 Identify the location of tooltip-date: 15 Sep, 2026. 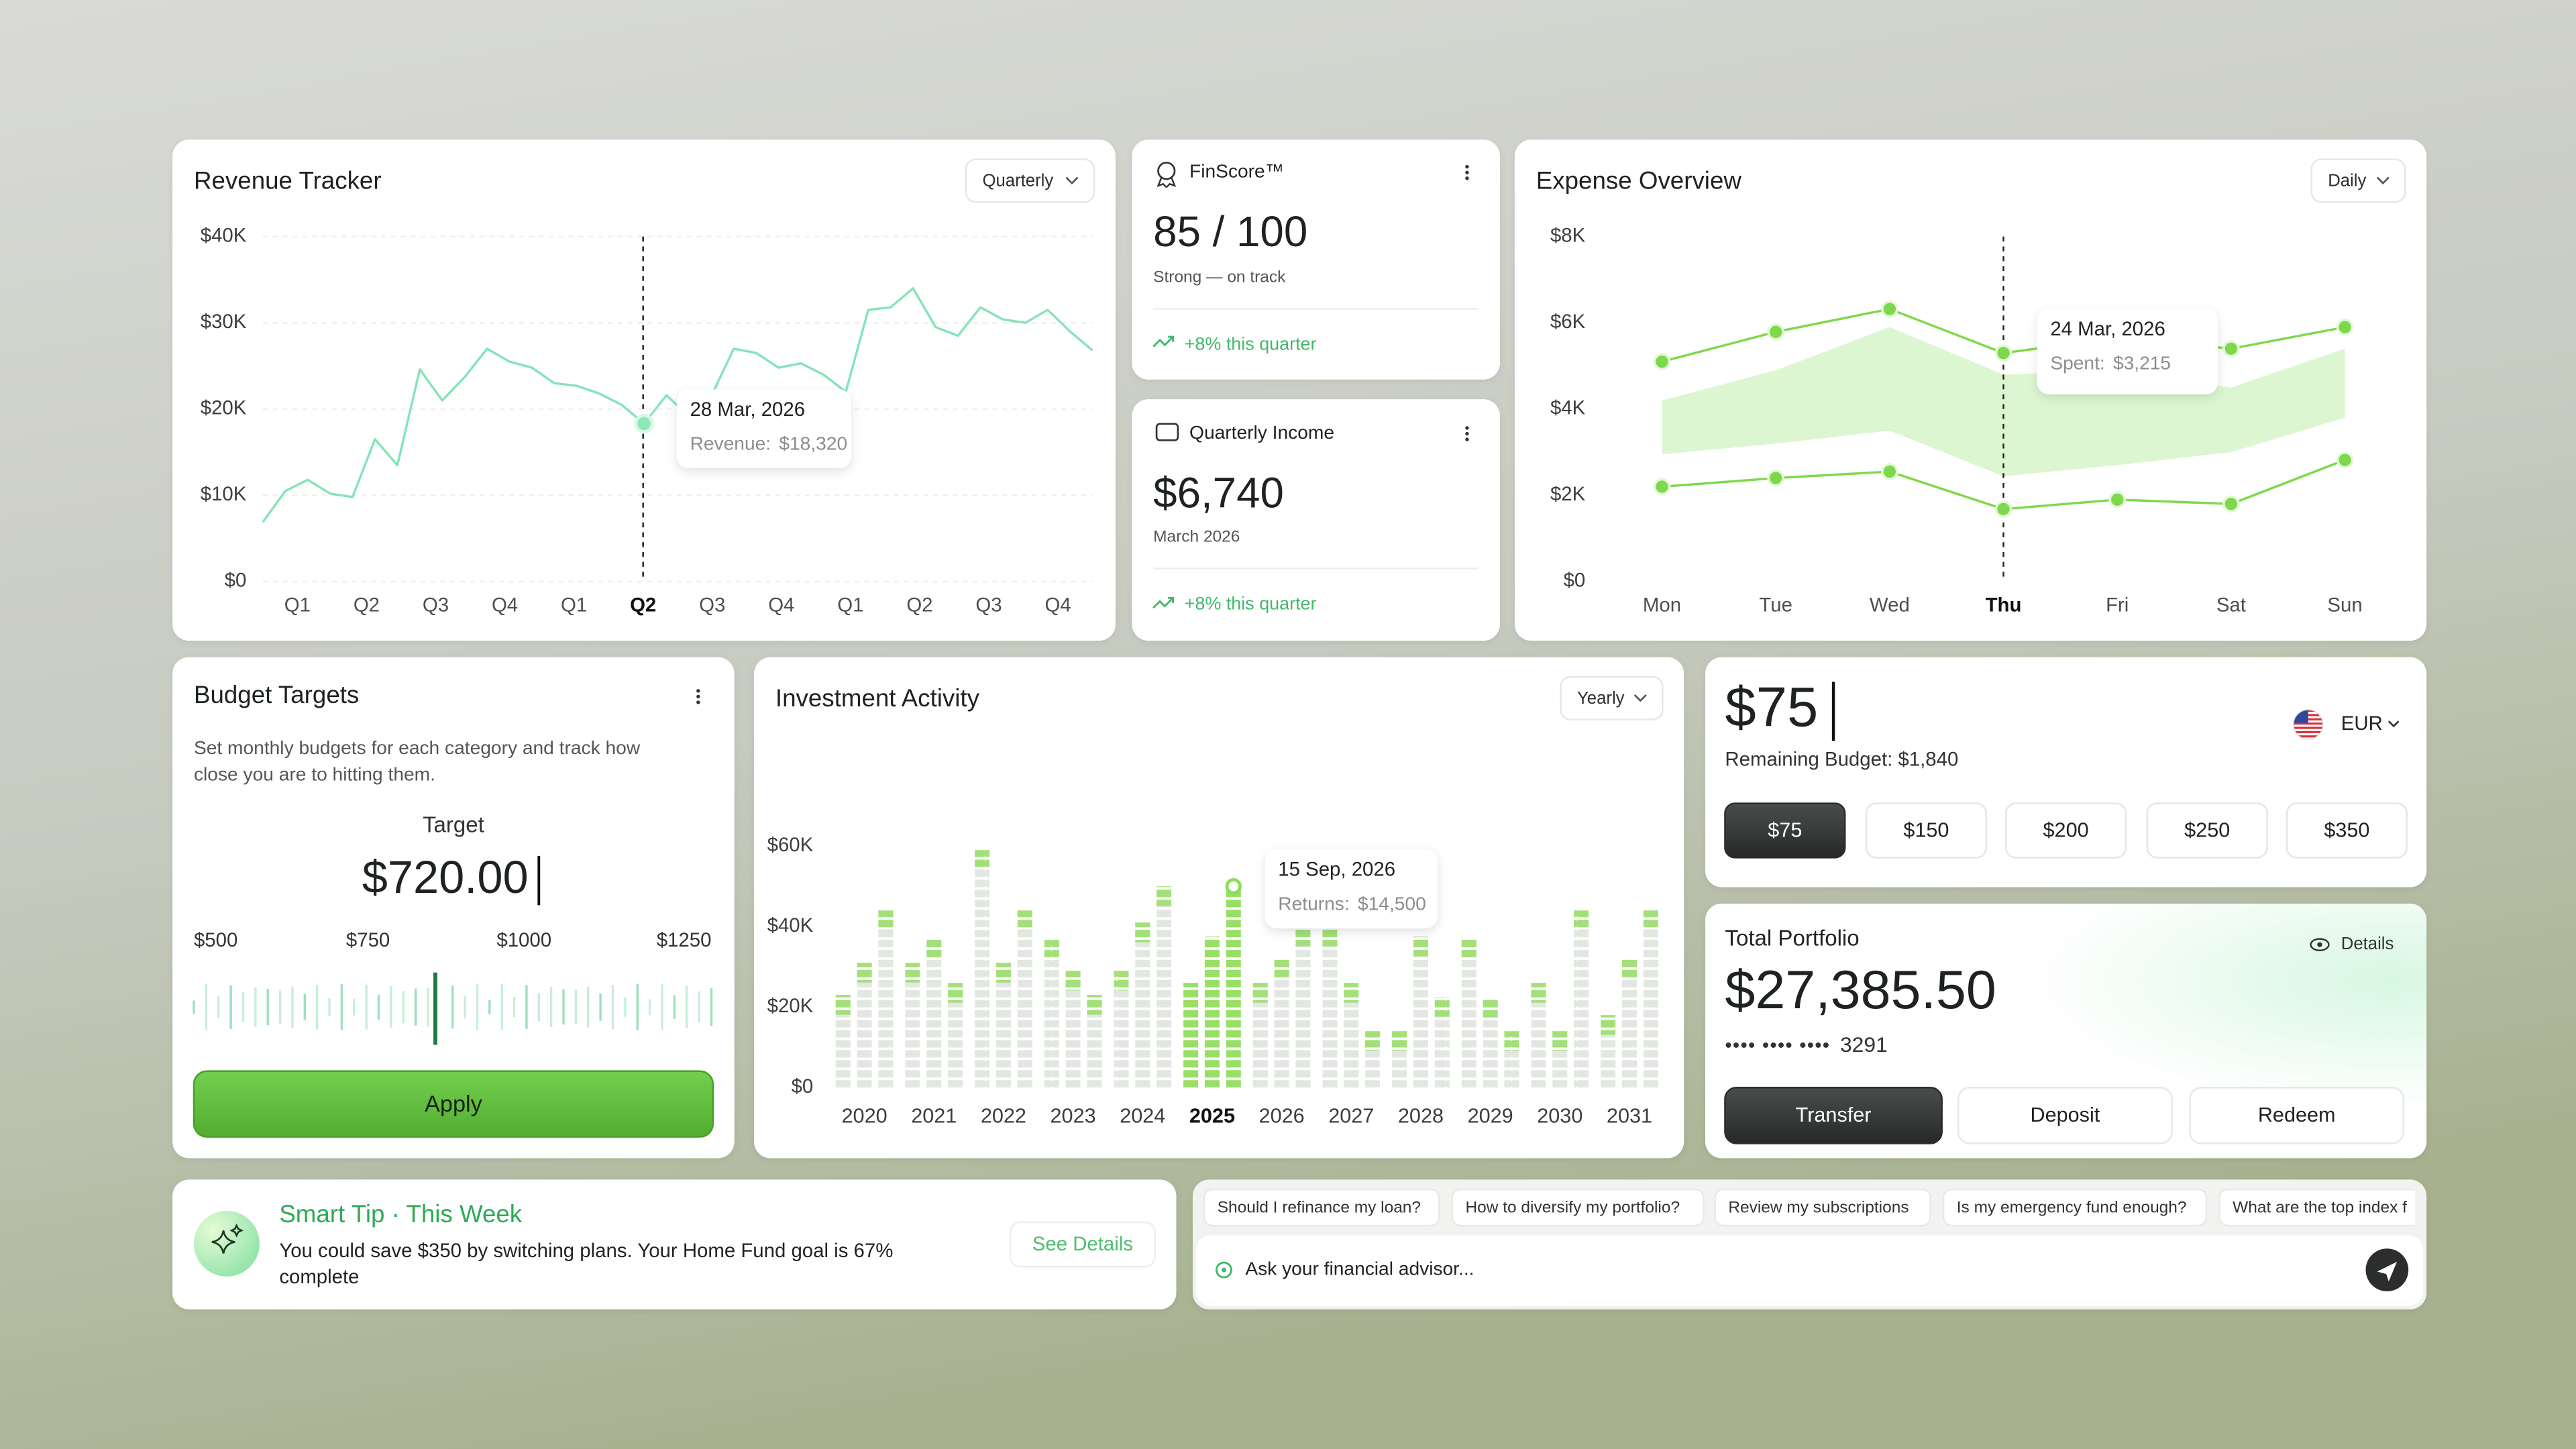
(1336, 870).